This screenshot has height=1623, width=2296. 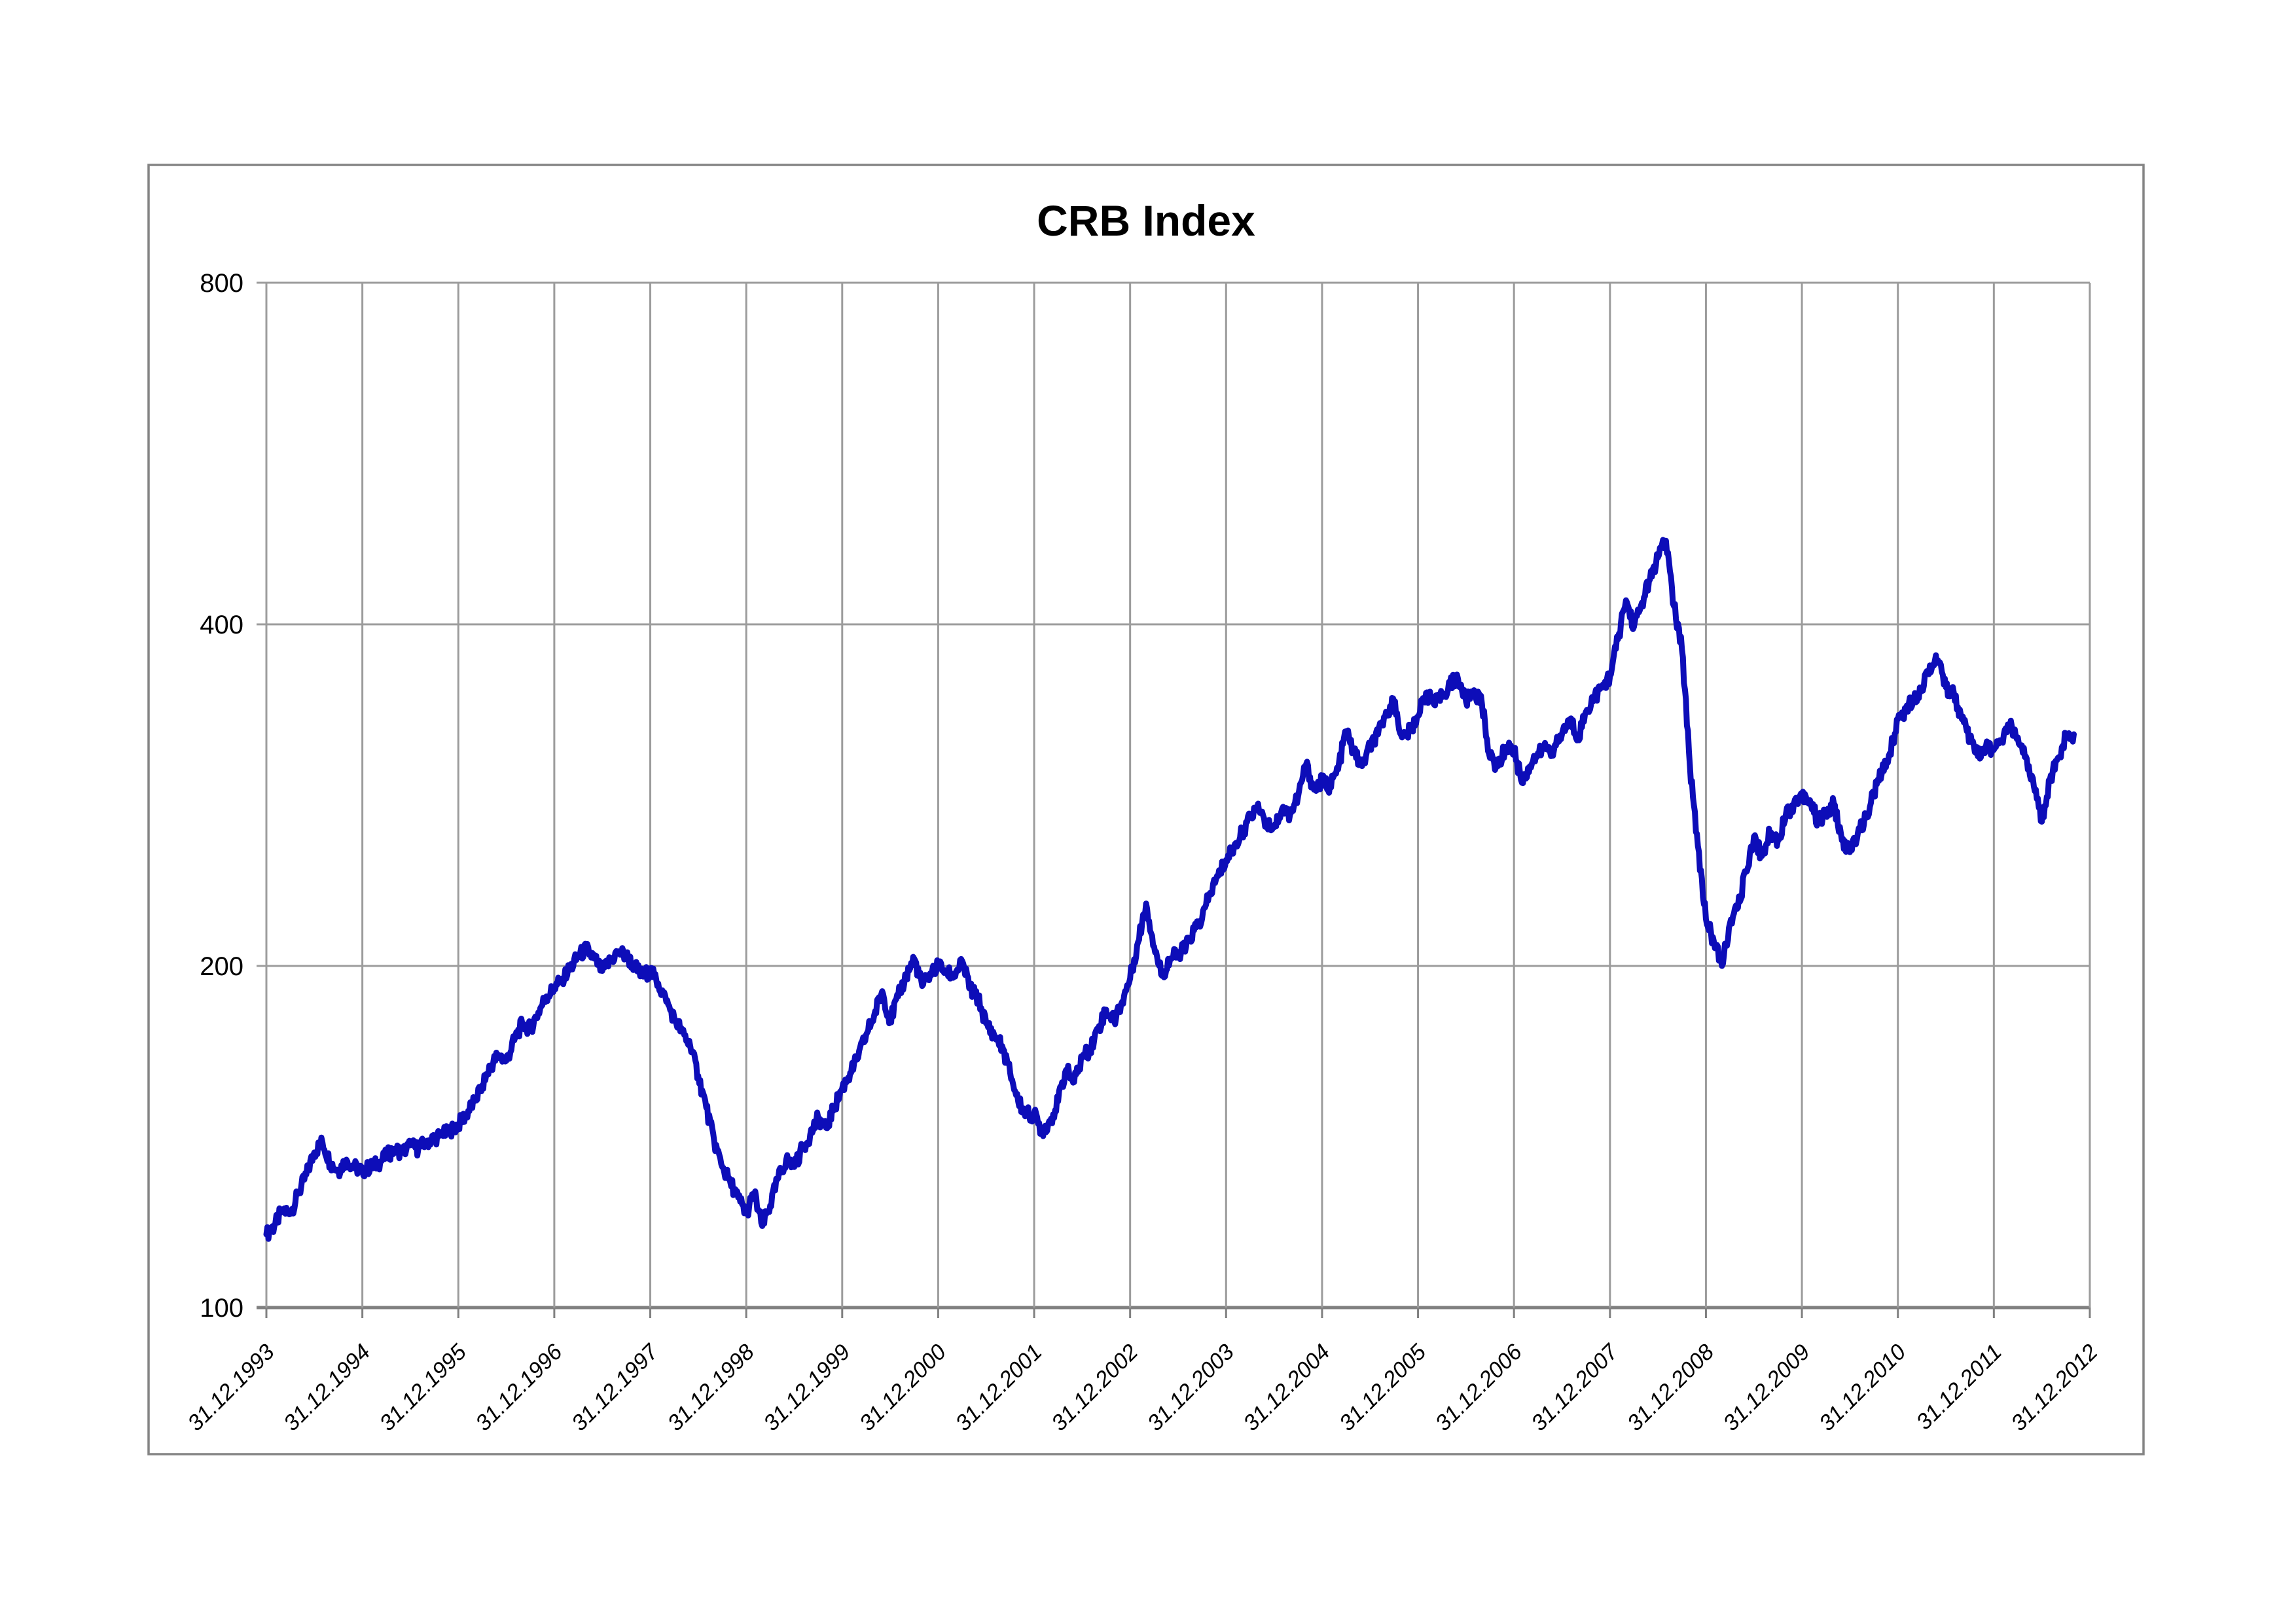 What do you see at coordinates (1178, 1313) in the screenshot?
I see `x-axis-ticks` at bounding box center [1178, 1313].